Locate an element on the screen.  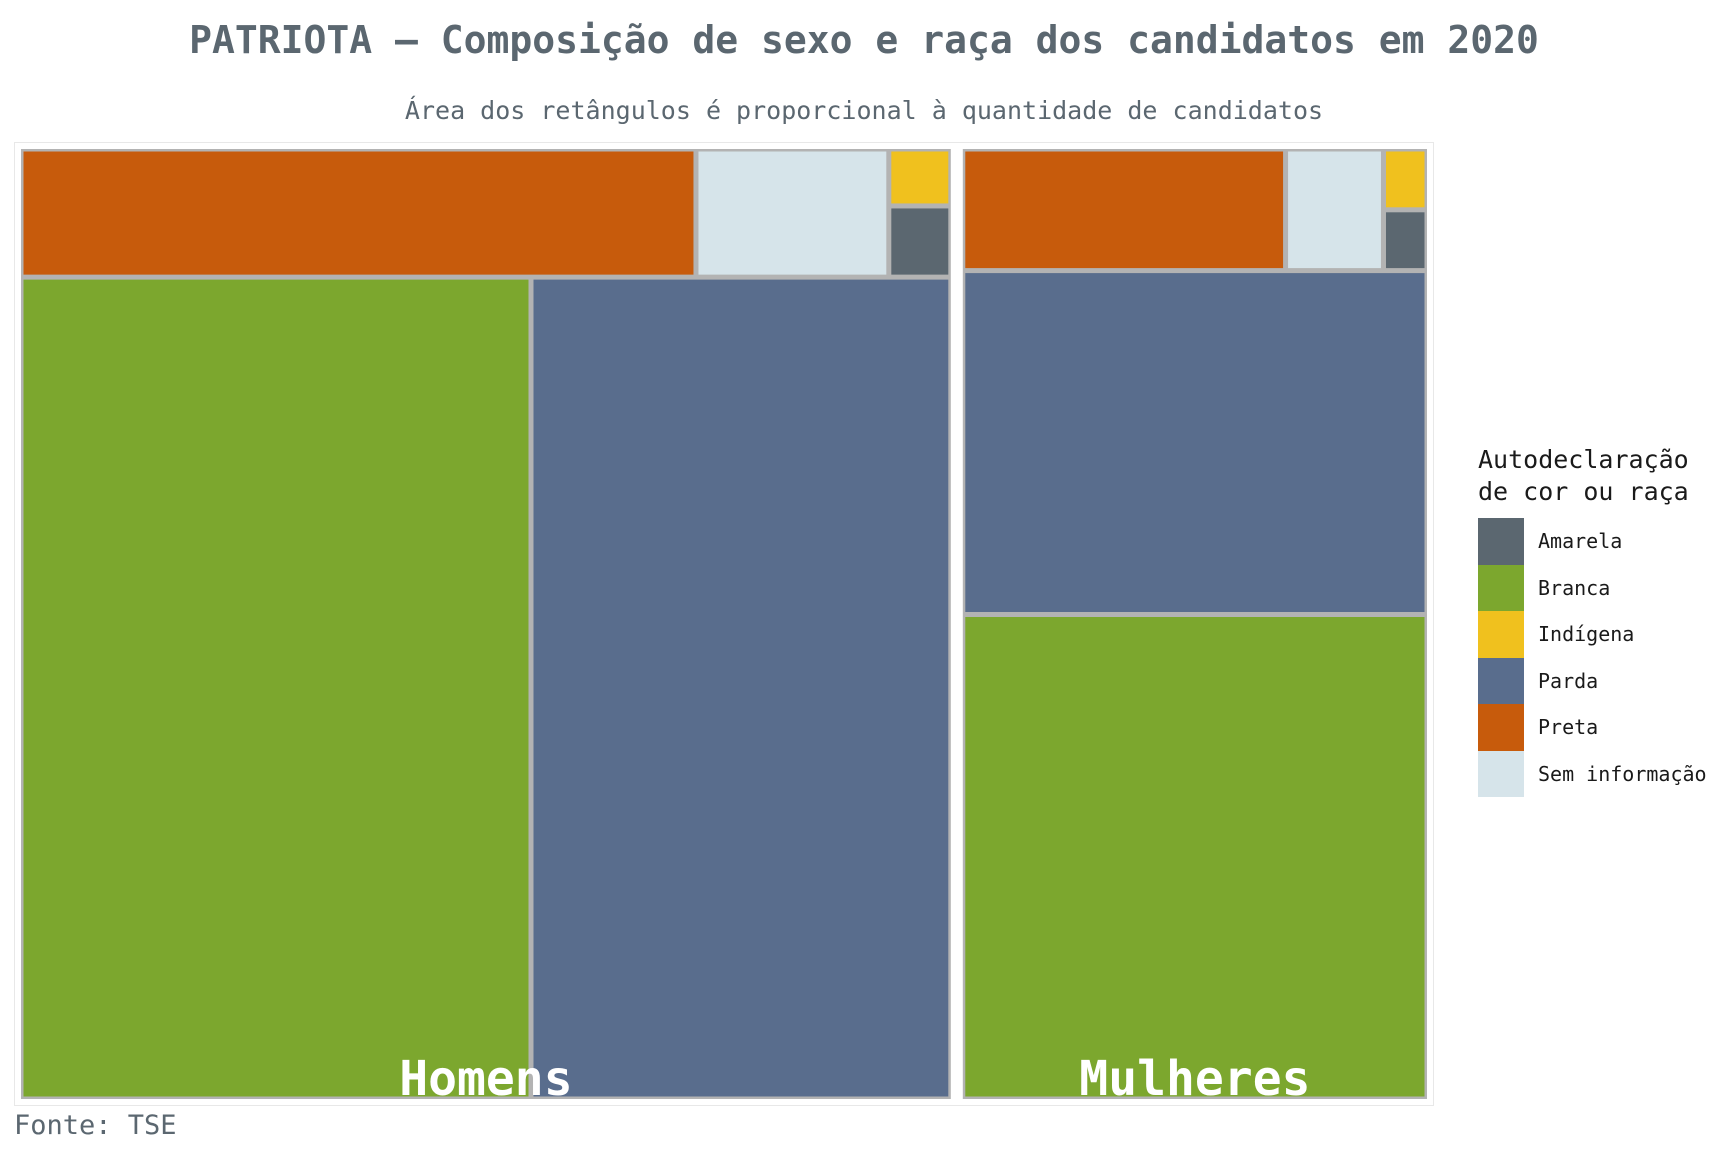
legend-label: Sem informação is located at coordinates (1622, 773).